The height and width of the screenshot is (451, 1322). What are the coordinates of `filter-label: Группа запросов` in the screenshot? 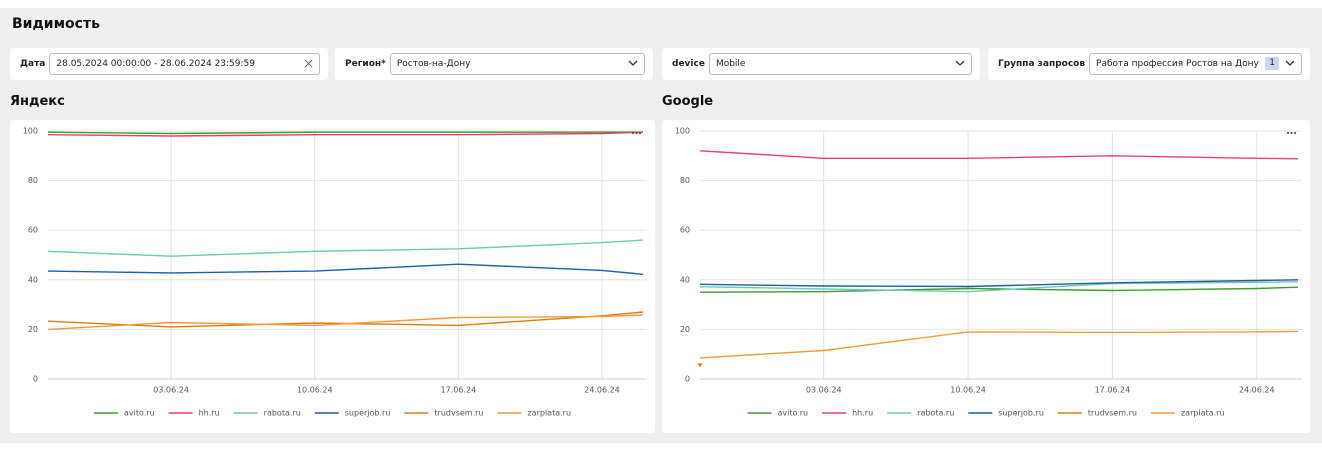 It's located at (1042, 64).